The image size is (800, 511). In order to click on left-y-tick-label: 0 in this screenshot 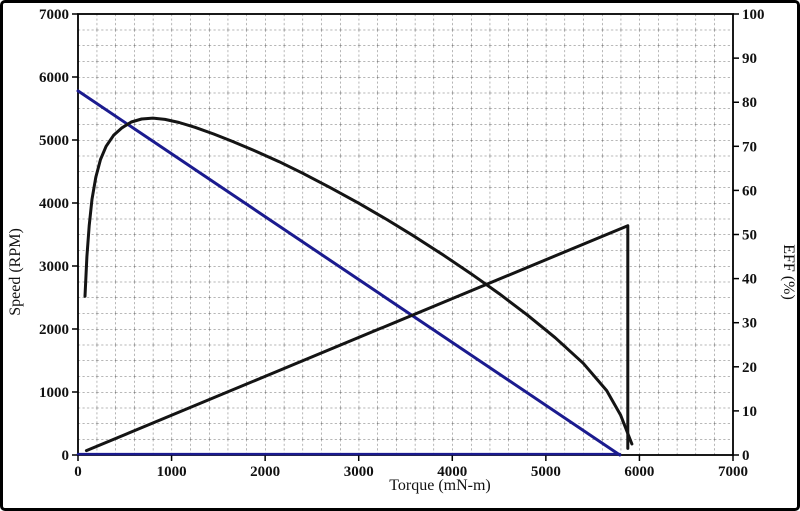, I will do `click(66, 456)`.